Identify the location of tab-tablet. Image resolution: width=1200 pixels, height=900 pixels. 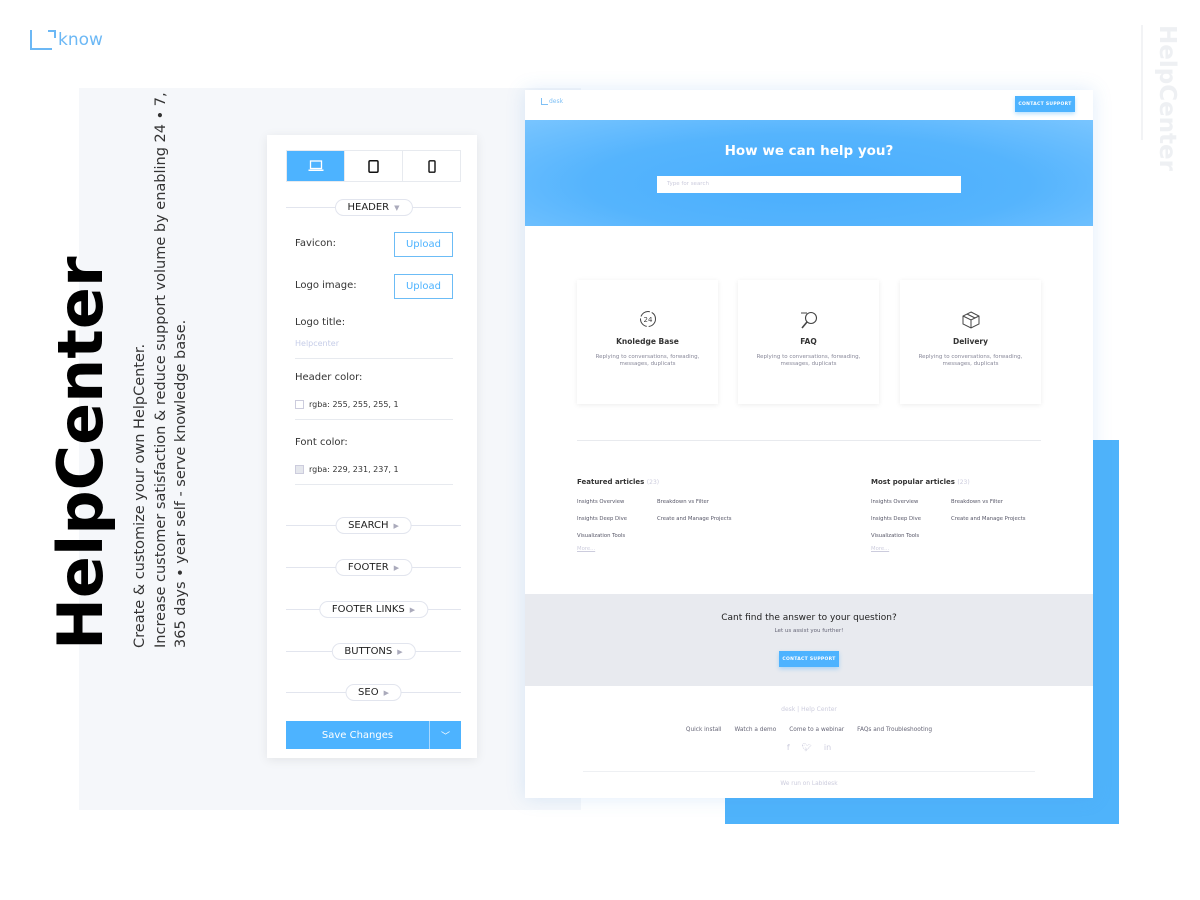
(373, 166).